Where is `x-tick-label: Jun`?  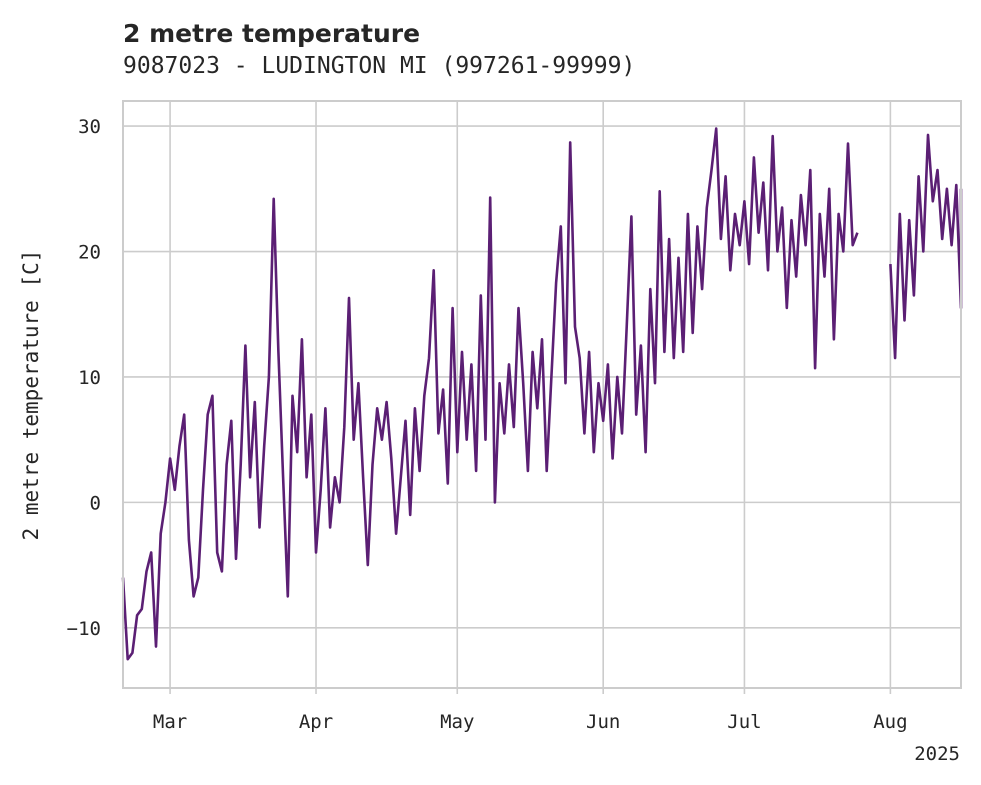 x-tick-label: Jun is located at coordinates (603, 722).